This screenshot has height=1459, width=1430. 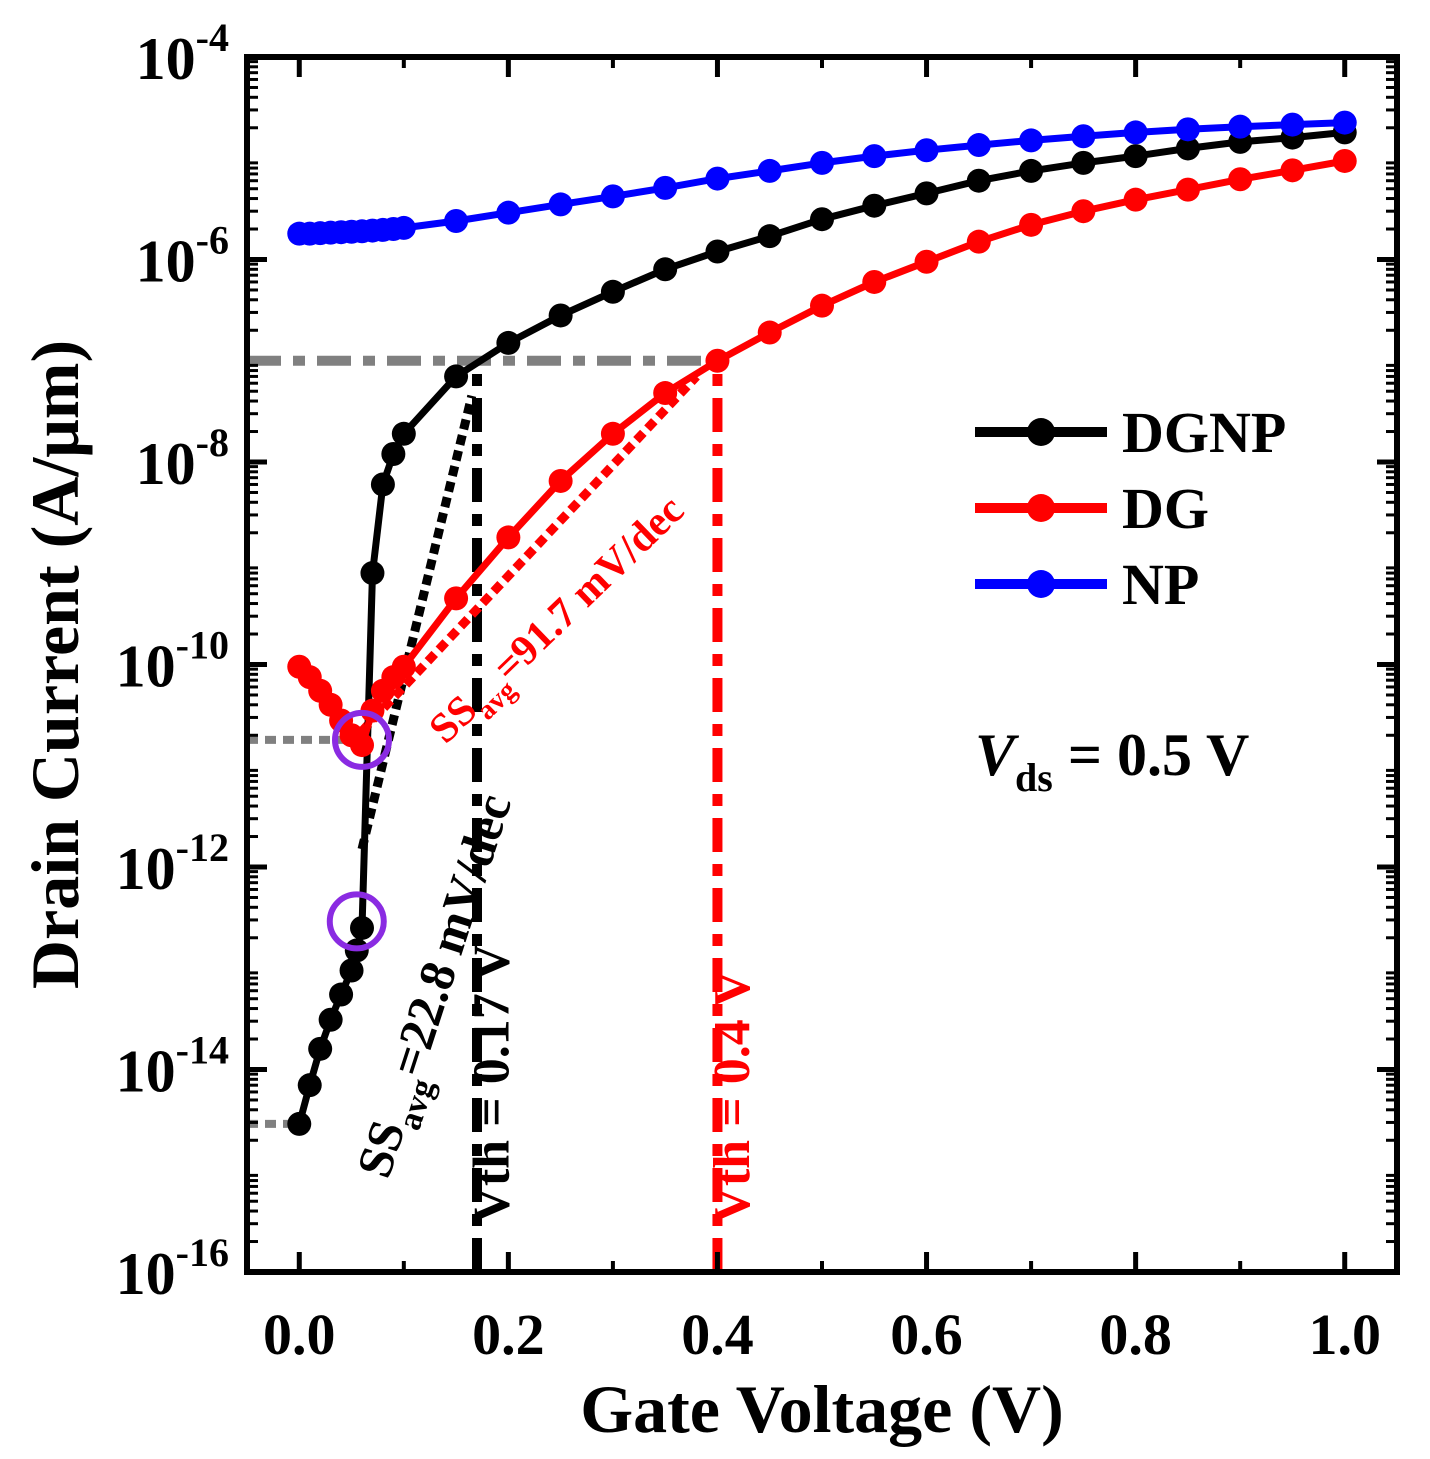 What do you see at coordinates (1135, 1334) in the screenshot?
I see `x-tick-label: 0.8` at bounding box center [1135, 1334].